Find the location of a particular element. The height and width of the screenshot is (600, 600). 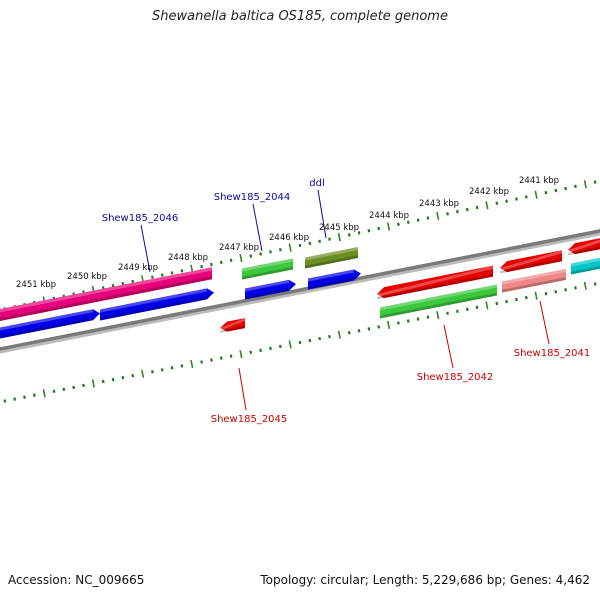

feature-pink-forward is located at coordinates (106, 294).